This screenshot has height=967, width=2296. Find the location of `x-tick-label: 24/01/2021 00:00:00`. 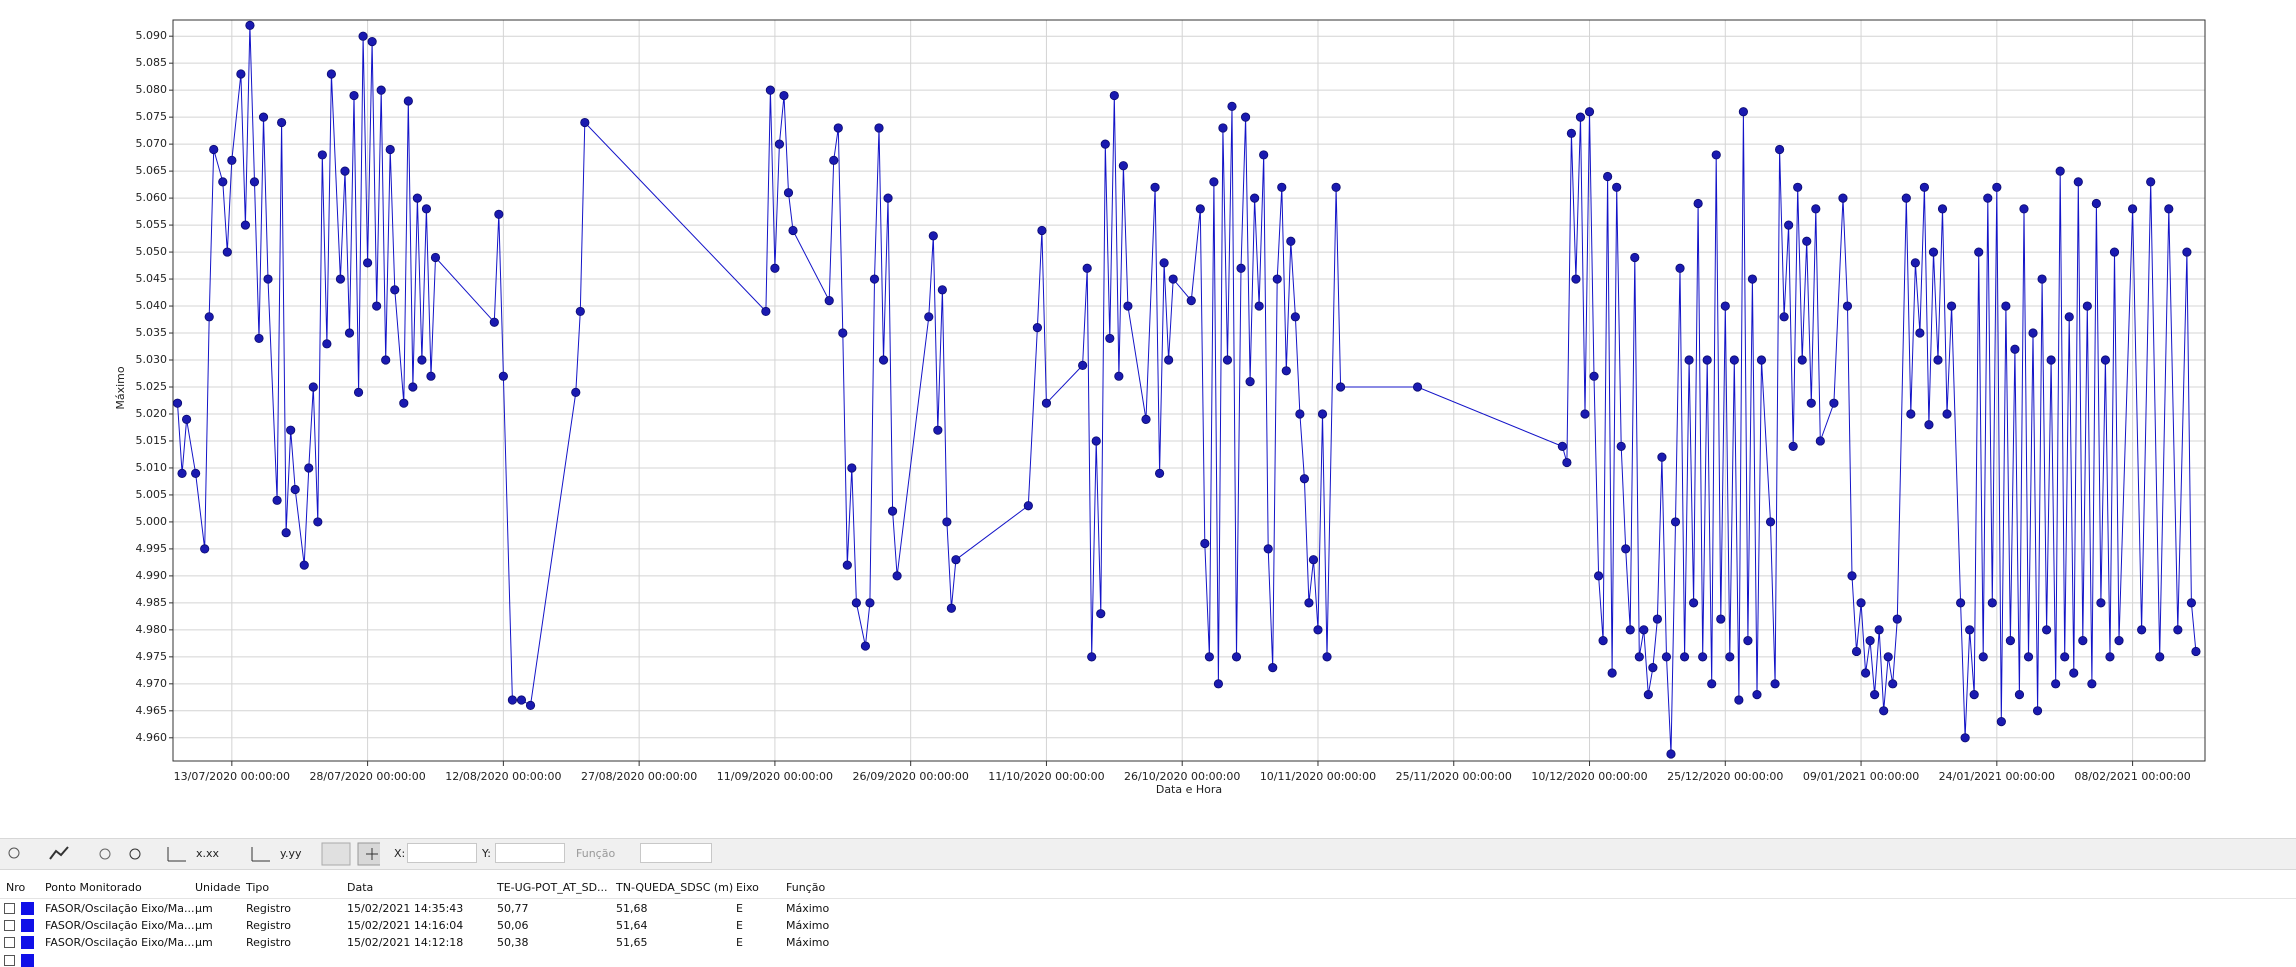

x-tick-label: 24/01/2021 00:00:00 is located at coordinates (1997, 776).